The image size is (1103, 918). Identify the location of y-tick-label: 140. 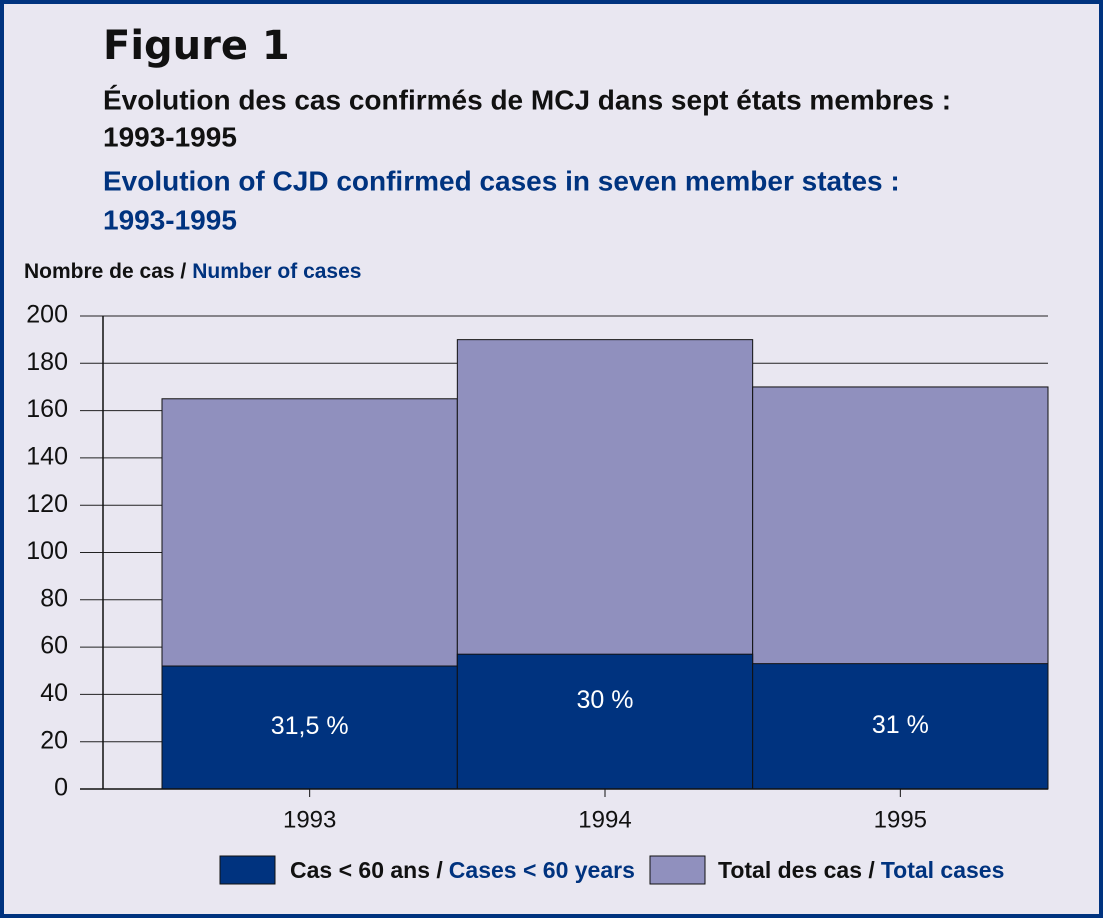
(47, 457).